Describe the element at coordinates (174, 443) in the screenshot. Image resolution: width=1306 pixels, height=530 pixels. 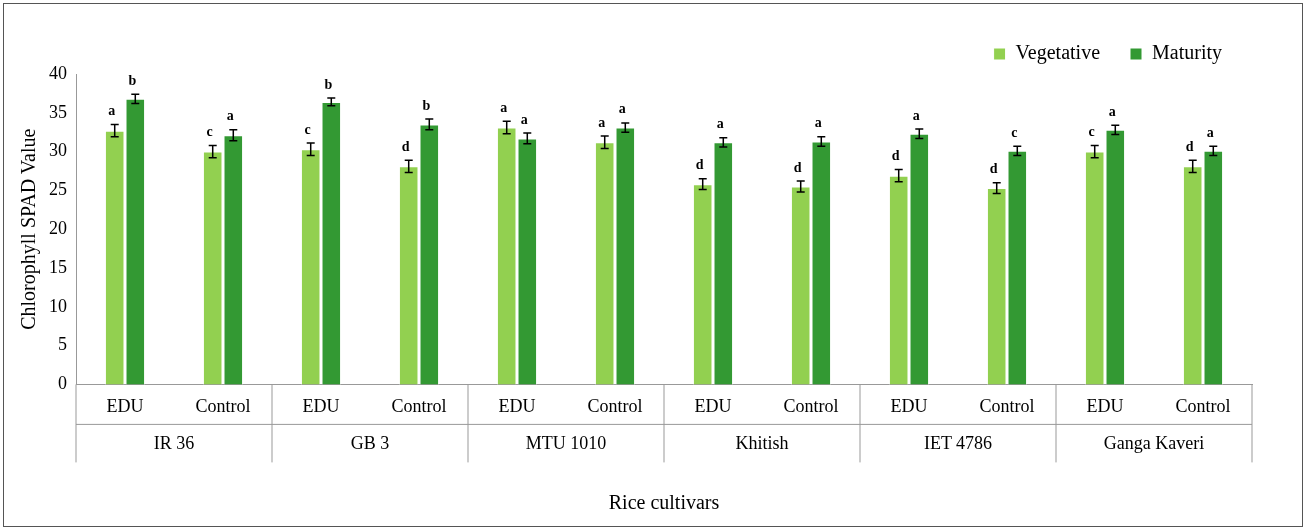
I see `text: IR 36` at that location.